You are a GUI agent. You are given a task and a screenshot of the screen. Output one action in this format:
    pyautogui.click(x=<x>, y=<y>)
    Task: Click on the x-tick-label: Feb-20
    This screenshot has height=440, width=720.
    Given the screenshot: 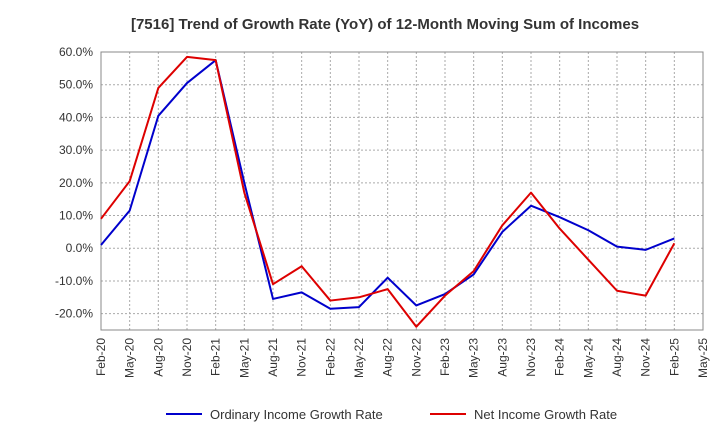 What is the action you would take?
    pyautogui.click(x=101, y=357)
    